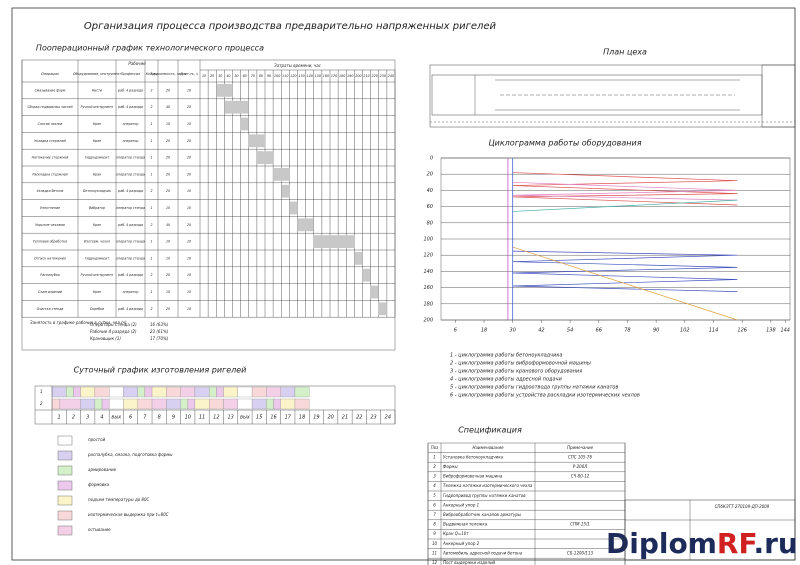 This screenshot has width=800, height=565. What do you see at coordinates (428, 321) in the screenshot?
I see `y-tick-label: 200` at bounding box center [428, 321].